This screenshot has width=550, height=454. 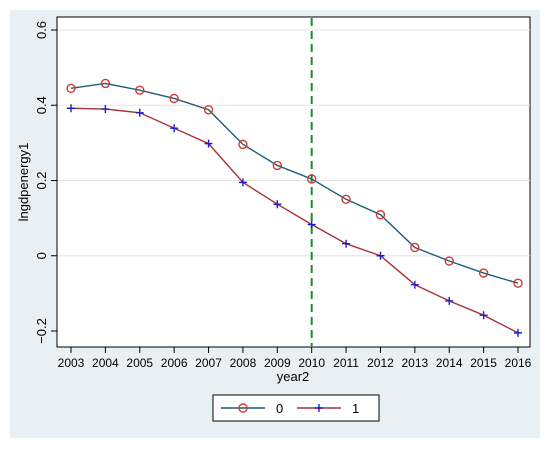 What do you see at coordinates (243, 363) in the screenshot?
I see `x-tick-label: 2008` at bounding box center [243, 363].